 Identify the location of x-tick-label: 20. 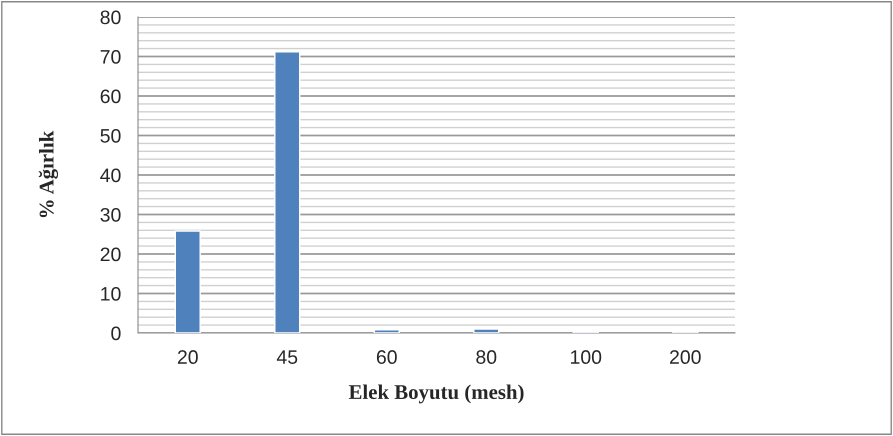
(188, 357).